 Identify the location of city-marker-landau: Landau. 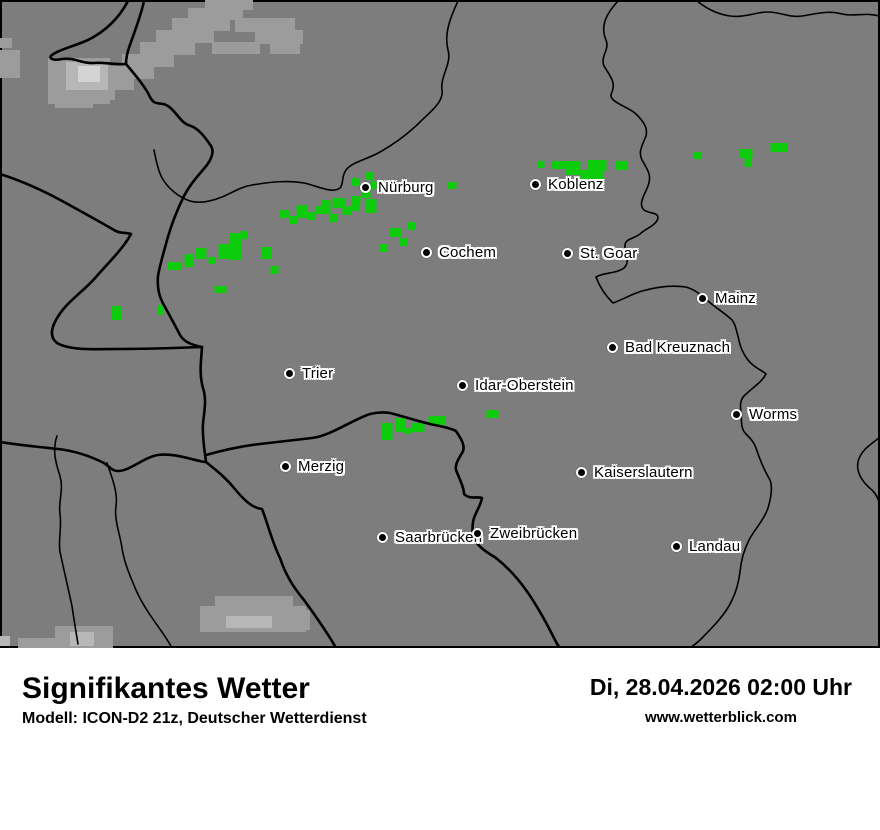
(705, 546).